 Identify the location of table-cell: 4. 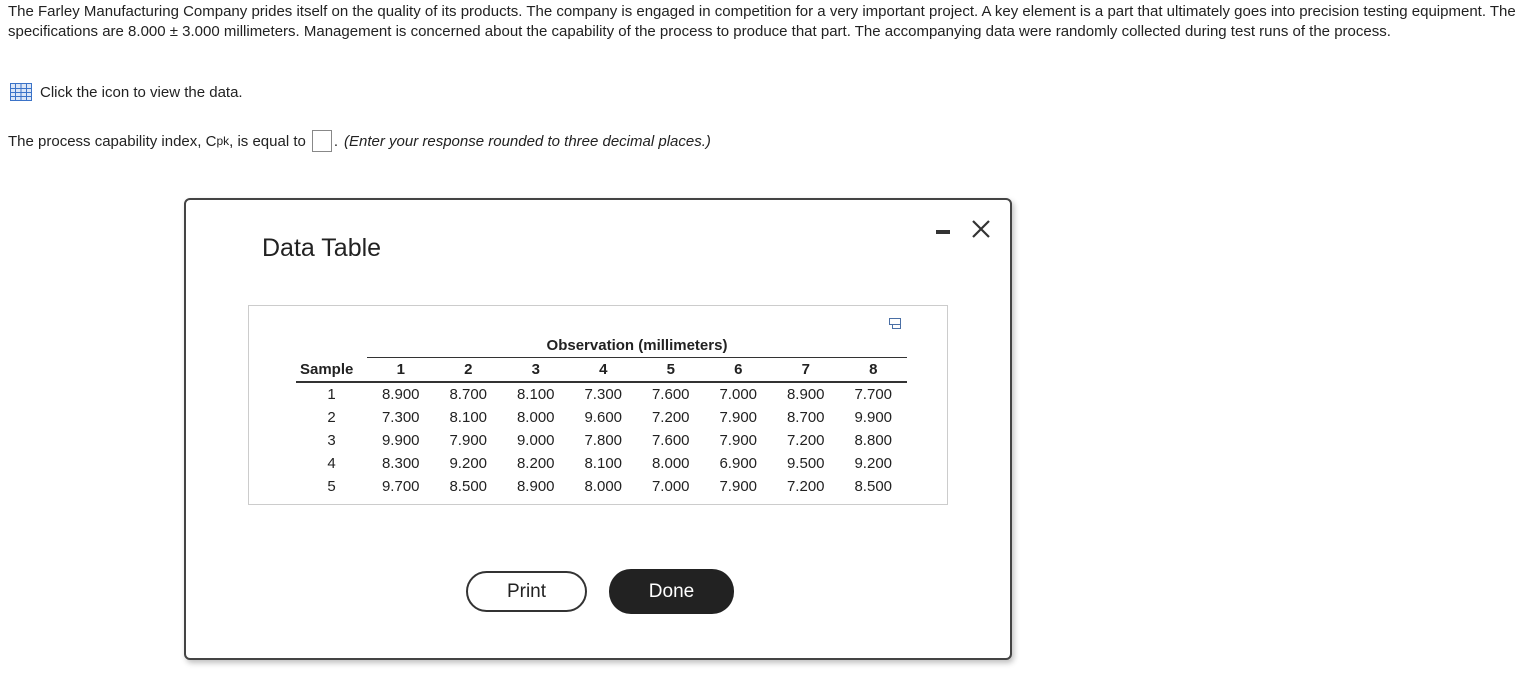
(331, 463).